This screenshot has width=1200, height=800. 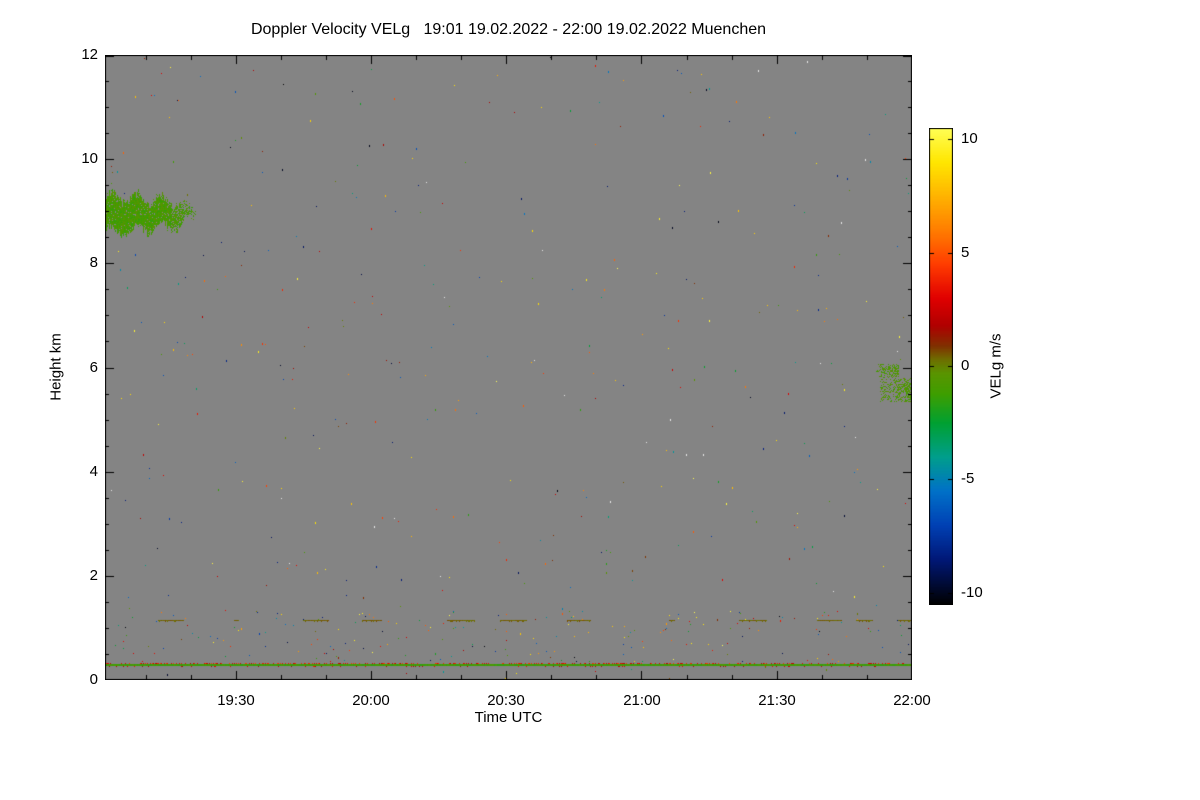 What do you see at coordinates (912, 700) in the screenshot?
I see `x-tick-label: 22:00` at bounding box center [912, 700].